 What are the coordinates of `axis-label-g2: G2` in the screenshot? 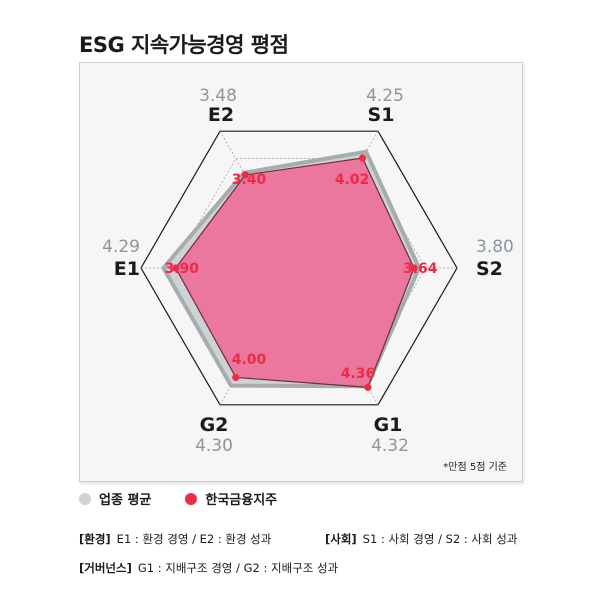 It's located at (214, 425).